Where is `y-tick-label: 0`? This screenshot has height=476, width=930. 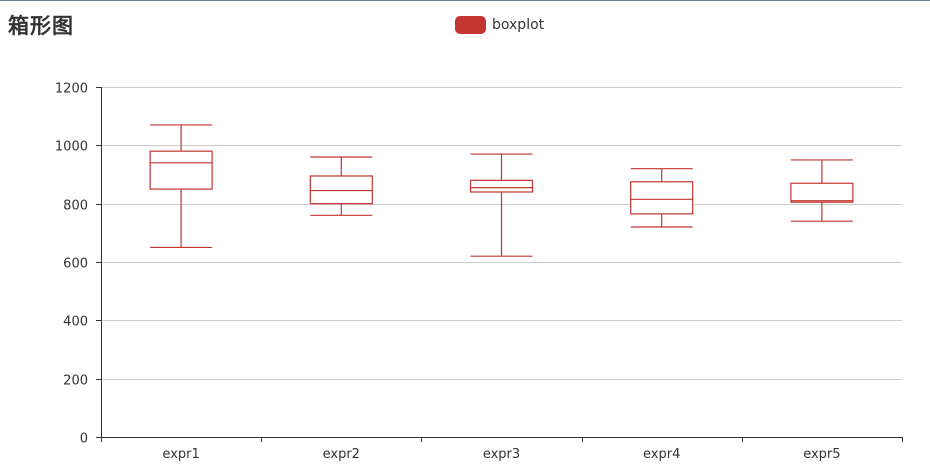
y-tick-label: 0 is located at coordinates (84, 439).